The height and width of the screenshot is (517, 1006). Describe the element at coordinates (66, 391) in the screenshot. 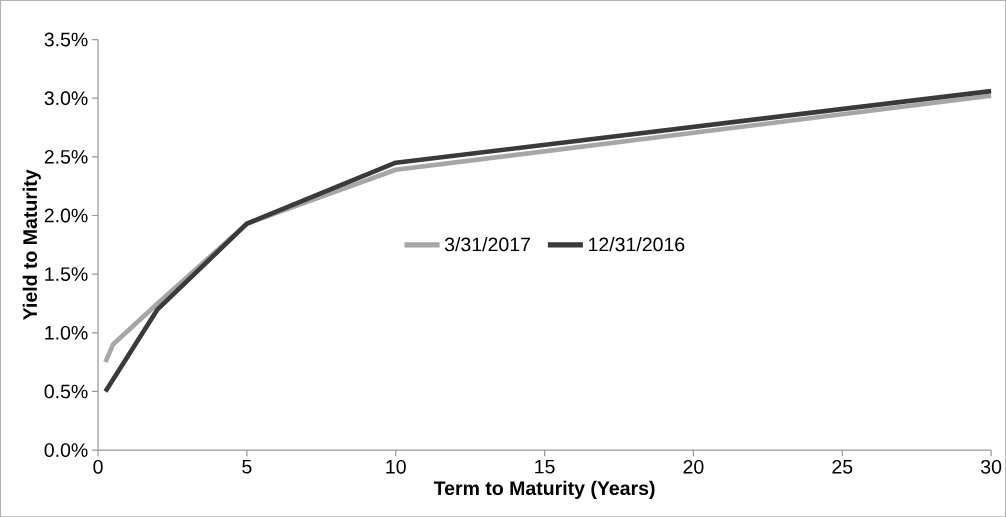

I see `y-tick-label: 0.5%` at that location.